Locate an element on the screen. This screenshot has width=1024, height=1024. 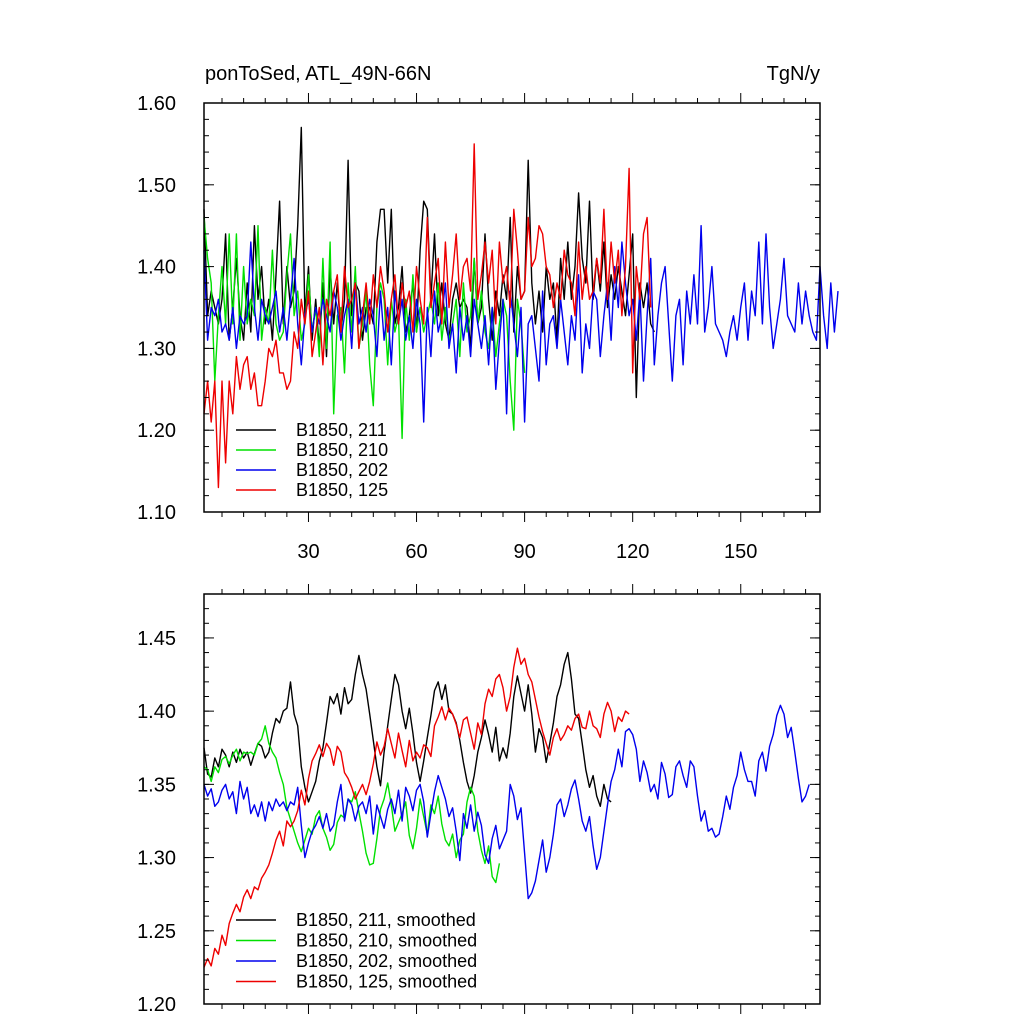
top-legend-label-1: B1850, 211 is located at coordinates (341, 430).